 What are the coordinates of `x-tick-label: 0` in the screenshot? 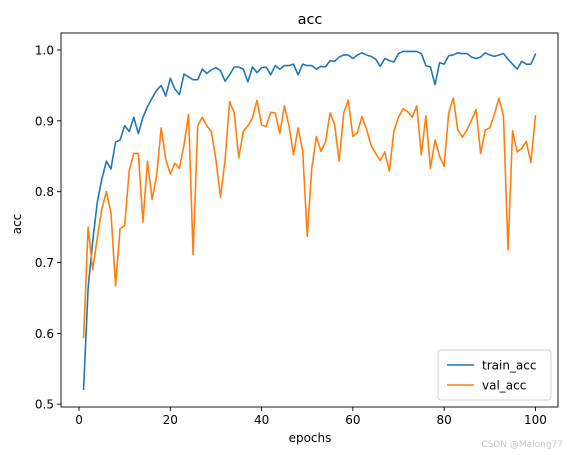 It's located at (79, 420).